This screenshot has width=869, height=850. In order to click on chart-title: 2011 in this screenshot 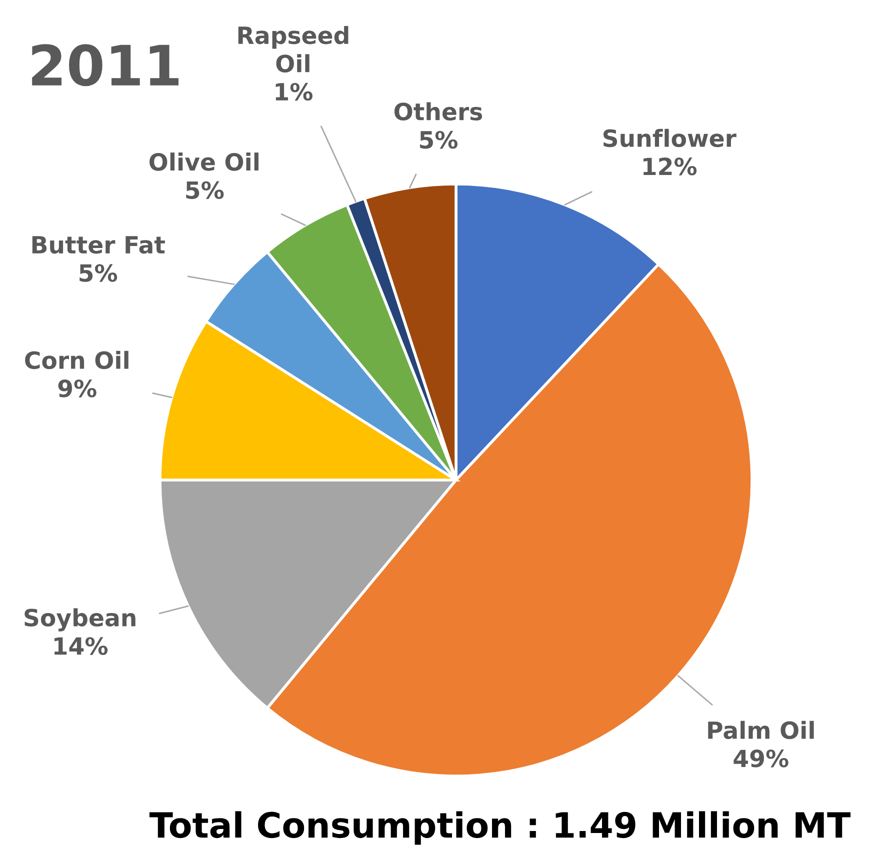, I will do `click(105, 65)`.